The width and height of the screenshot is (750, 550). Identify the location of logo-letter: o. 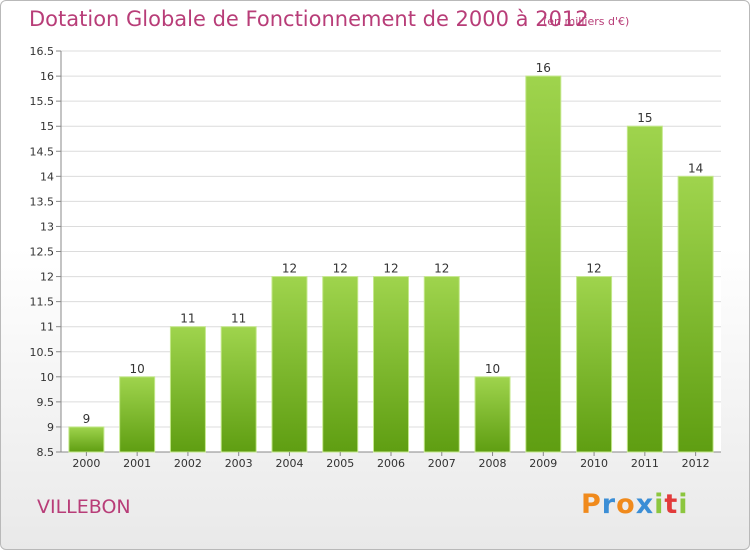
(626, 504).